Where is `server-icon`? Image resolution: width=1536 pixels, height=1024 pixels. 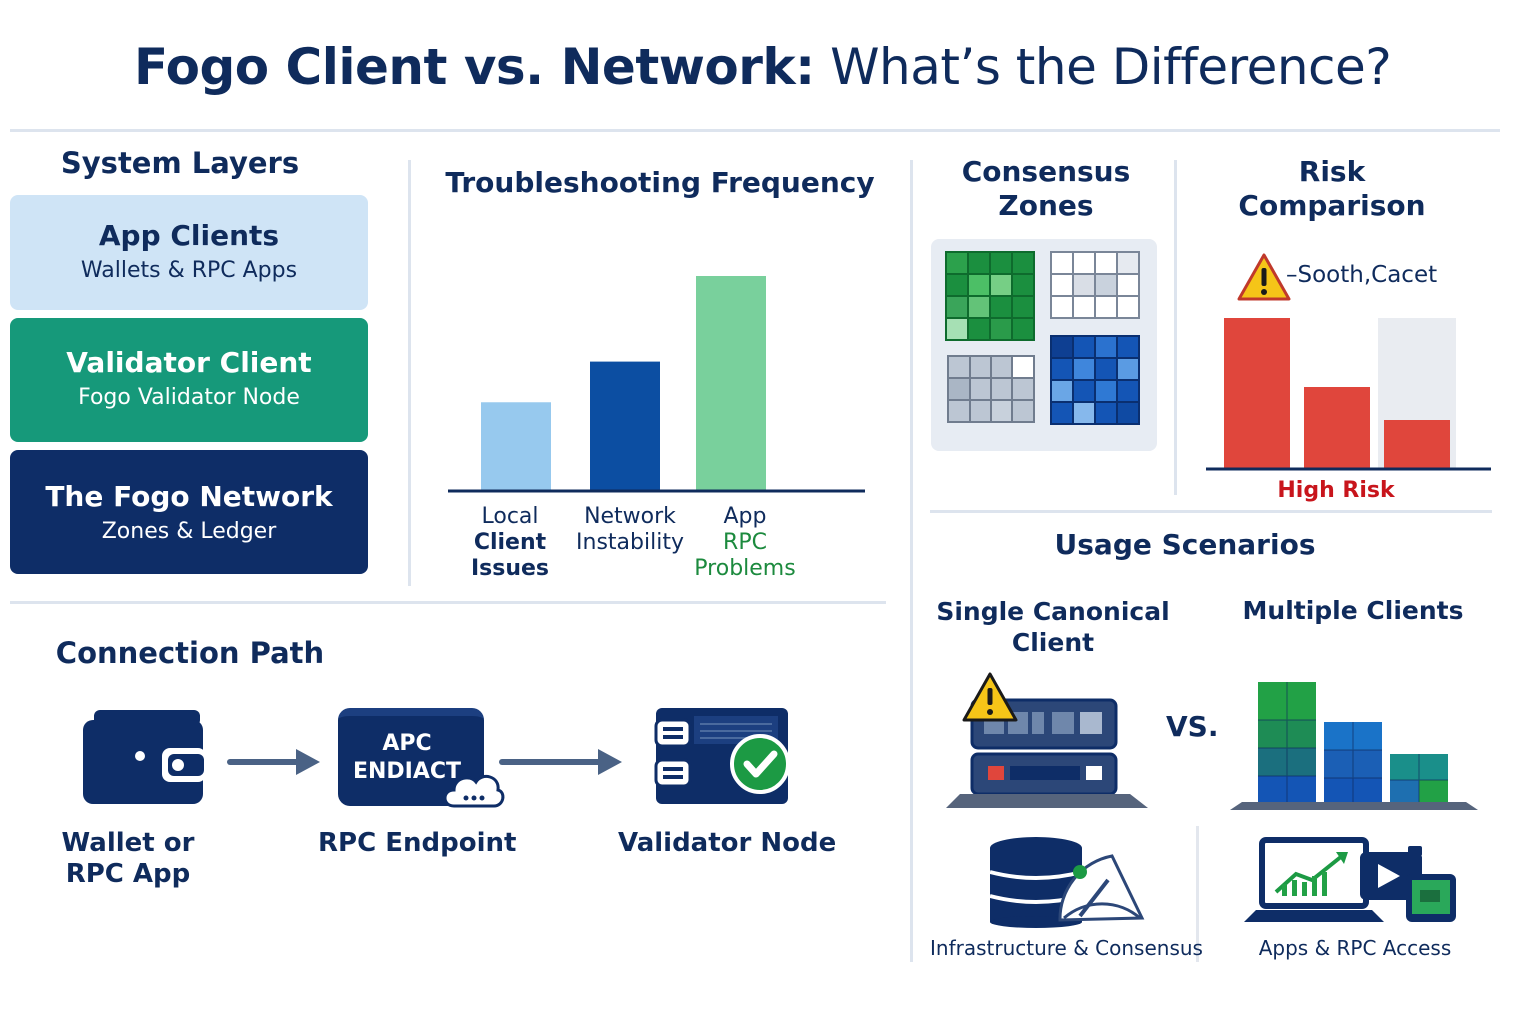
server-icon is located at coordinates (1047, 740).